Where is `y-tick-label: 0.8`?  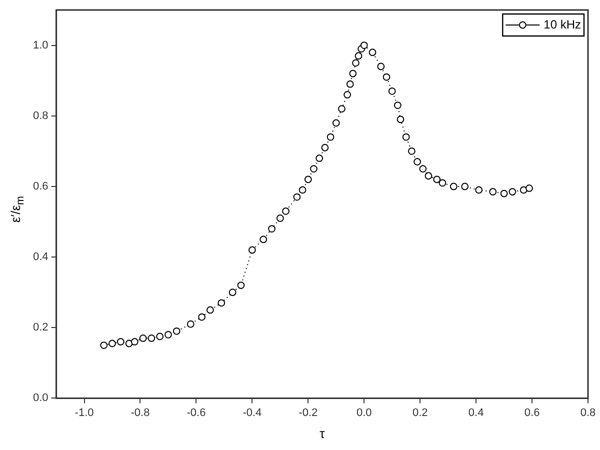 y-tick-label: 0.8 is located at coordinates (40, 116).